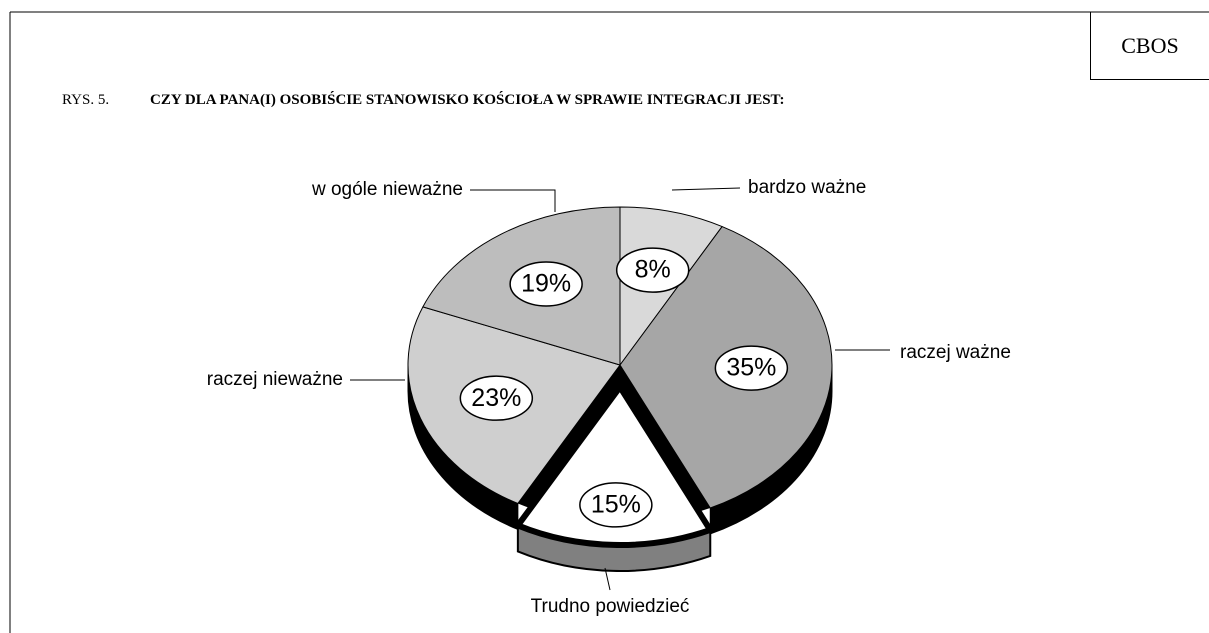  What do you see at coordinates (86, 100) in the screenshot?
I see `figure-label: RYS. 5.` at bounding box center [86, 100].